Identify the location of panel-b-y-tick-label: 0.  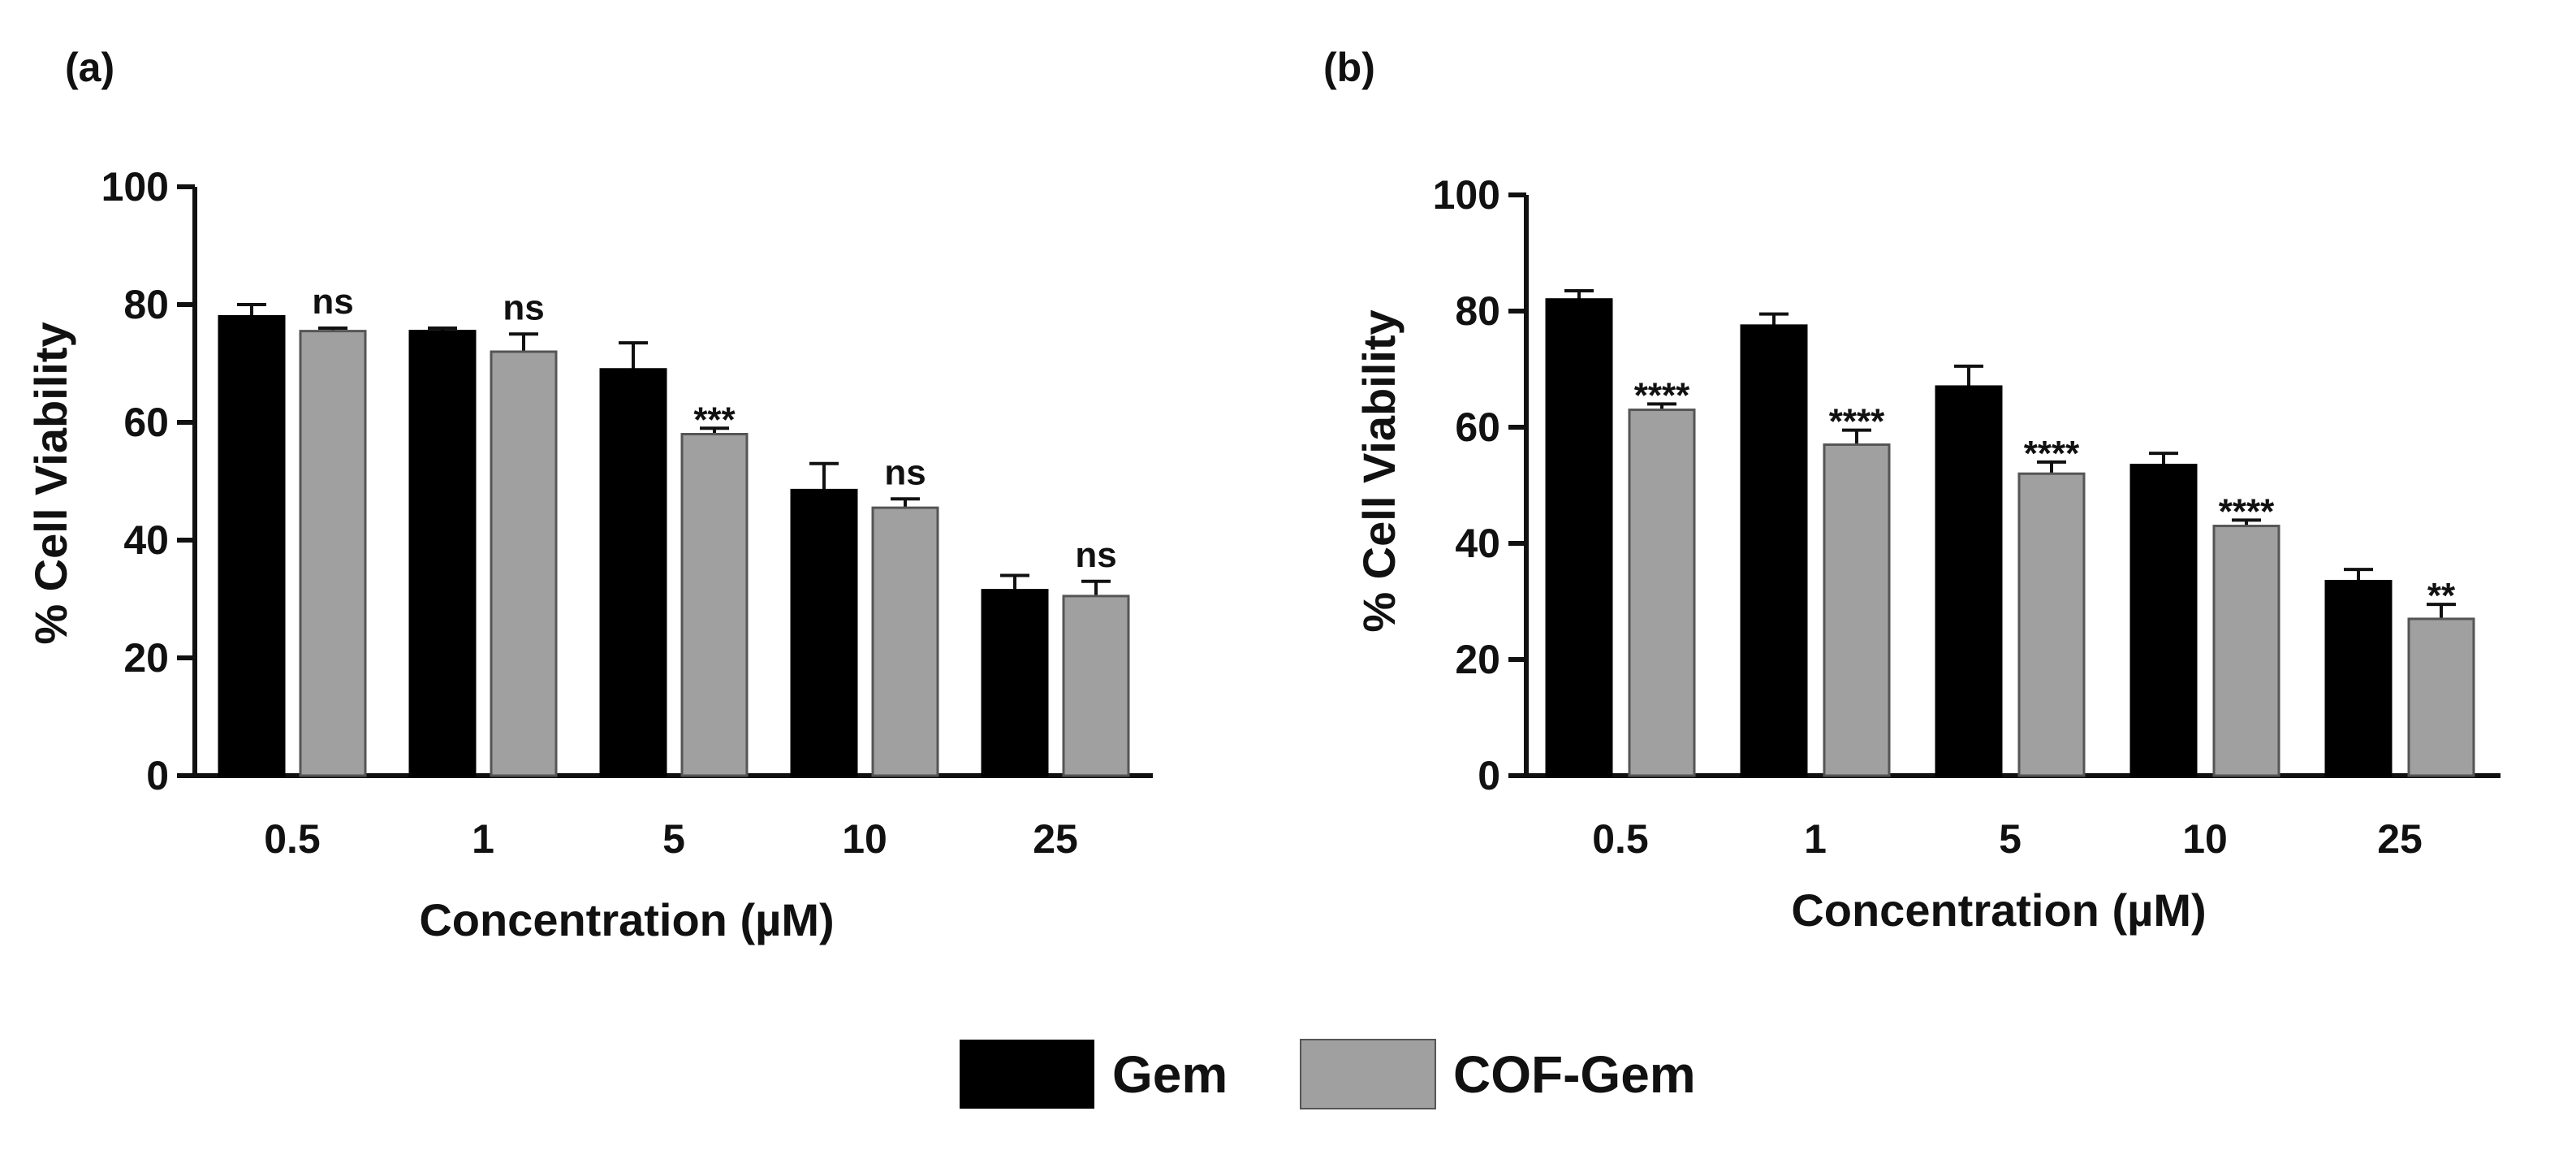
(1489, 775).